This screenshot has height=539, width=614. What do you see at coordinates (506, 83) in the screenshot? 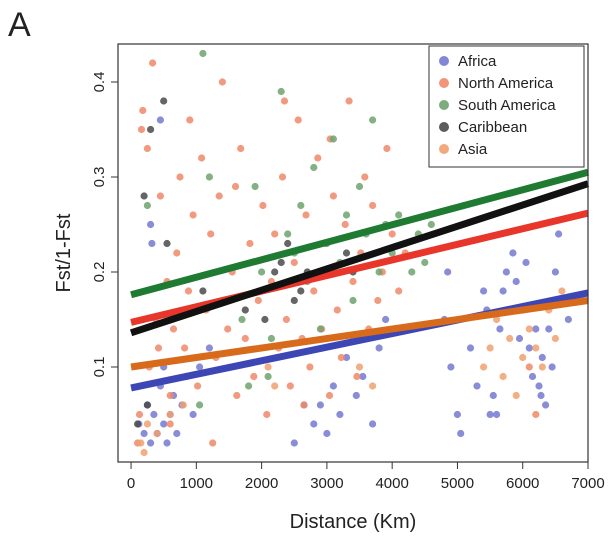
I see `legend-label-north-america: North America` at bounding box center [506, 83].